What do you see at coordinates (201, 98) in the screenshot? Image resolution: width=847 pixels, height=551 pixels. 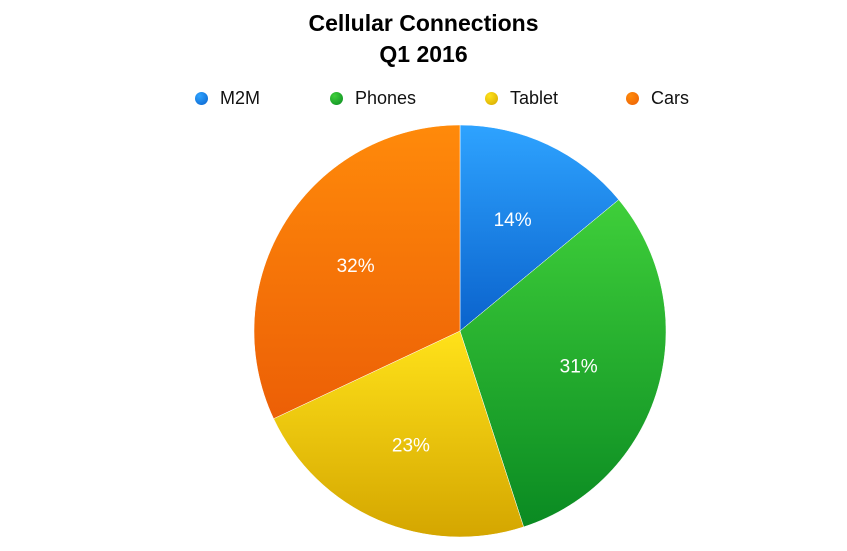 I see `legend-swatch-m2m` at bounding box center [201, 98].